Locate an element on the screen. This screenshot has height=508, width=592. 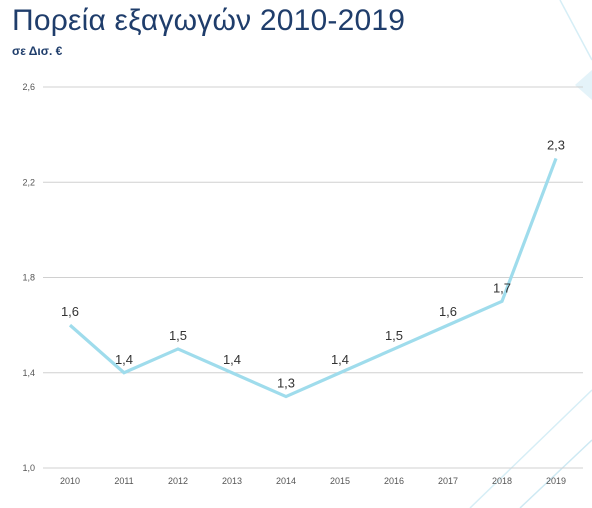
slide-title: Πορεία εξαγωγών 2010-2019 is located at coordinates (209, 20).